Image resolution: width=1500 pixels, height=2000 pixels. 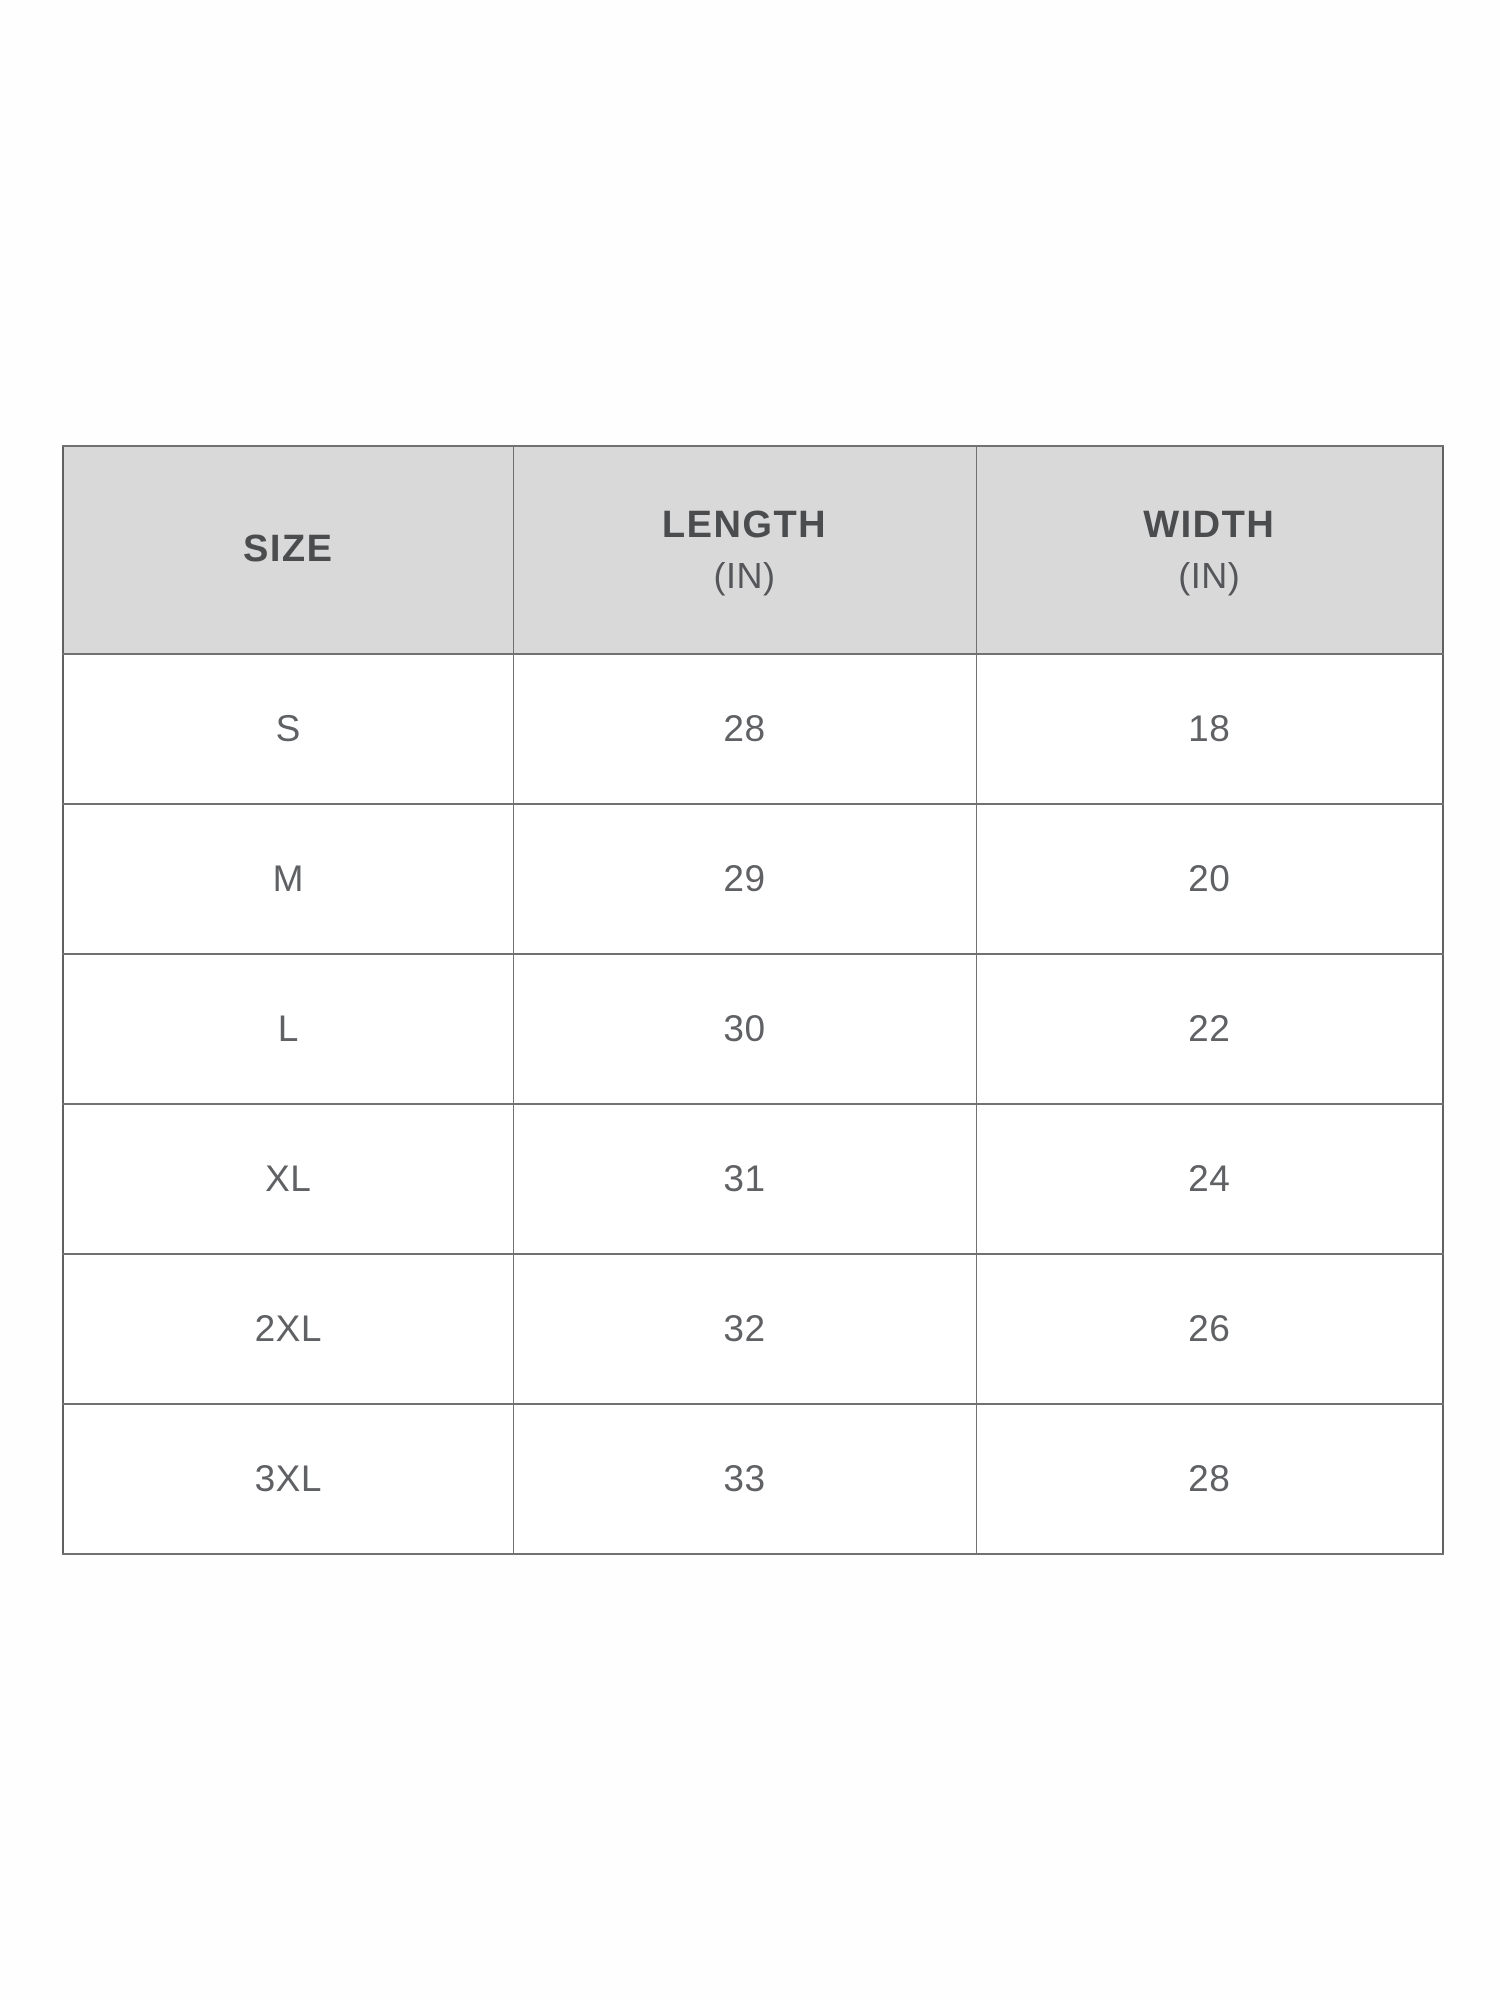 I want to click on header-row: SIZE LENGTH (IN) WIDTH (IN), so click(x=753, y=550).